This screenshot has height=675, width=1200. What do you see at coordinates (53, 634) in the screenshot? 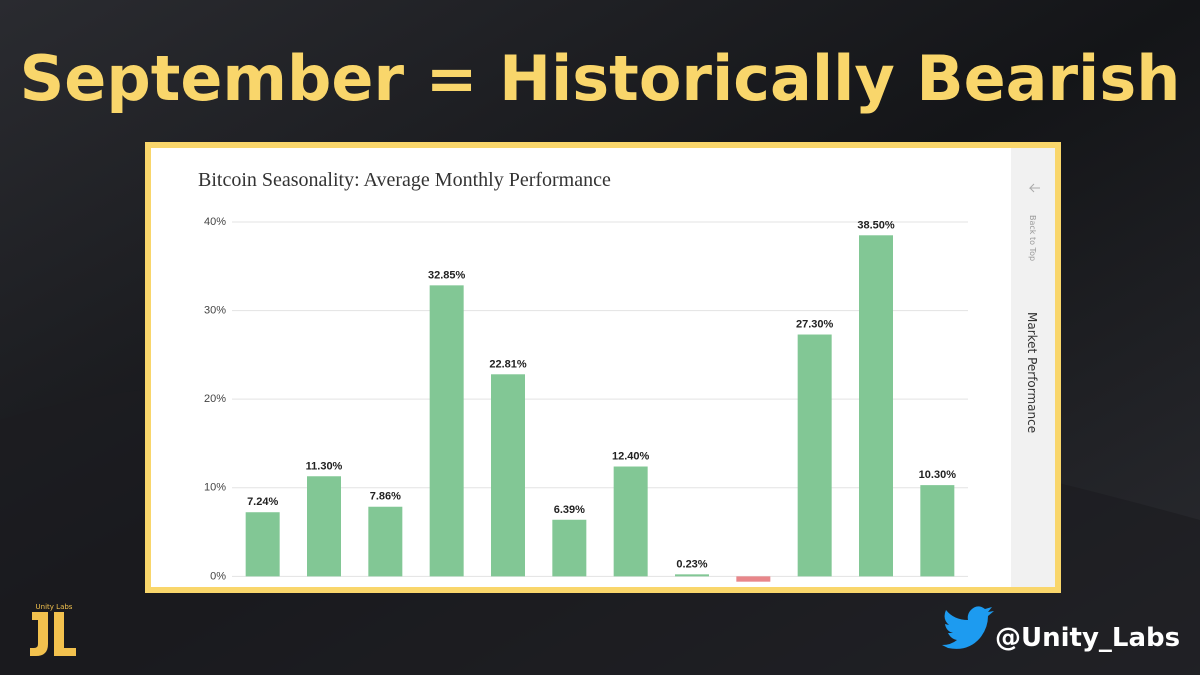
I see `logo-mark` at bounding box center [53, 634].